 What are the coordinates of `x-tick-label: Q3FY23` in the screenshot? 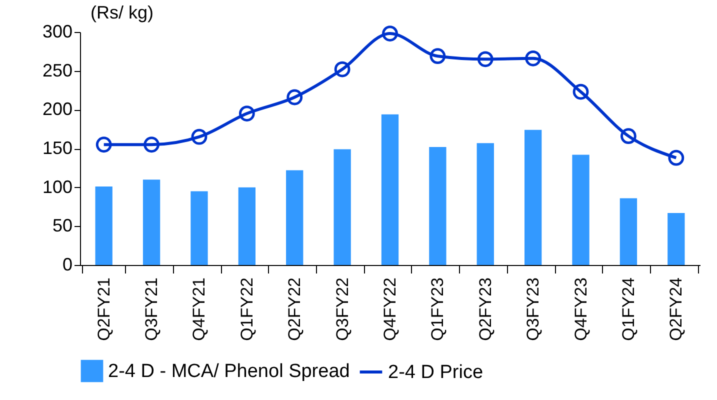 It's located at (533, 309).